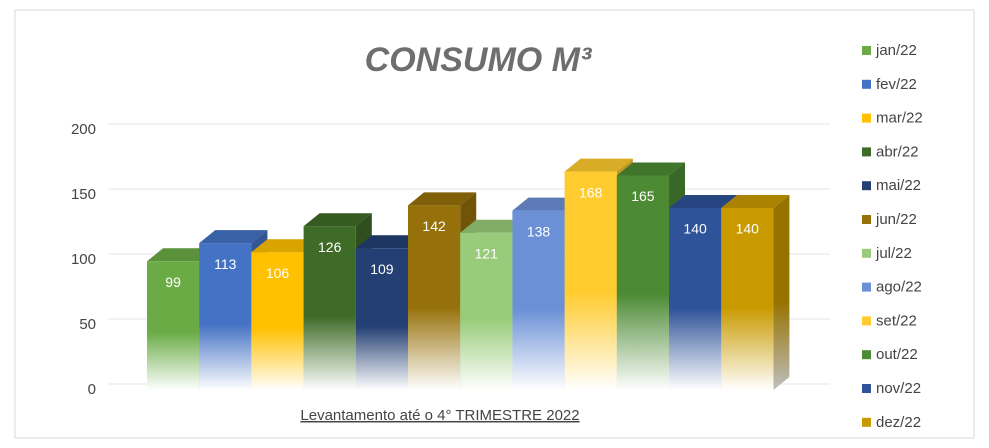  Describe the element at coordinates (330, 247) in the screenshot. I see `data-label: 126` at that location.